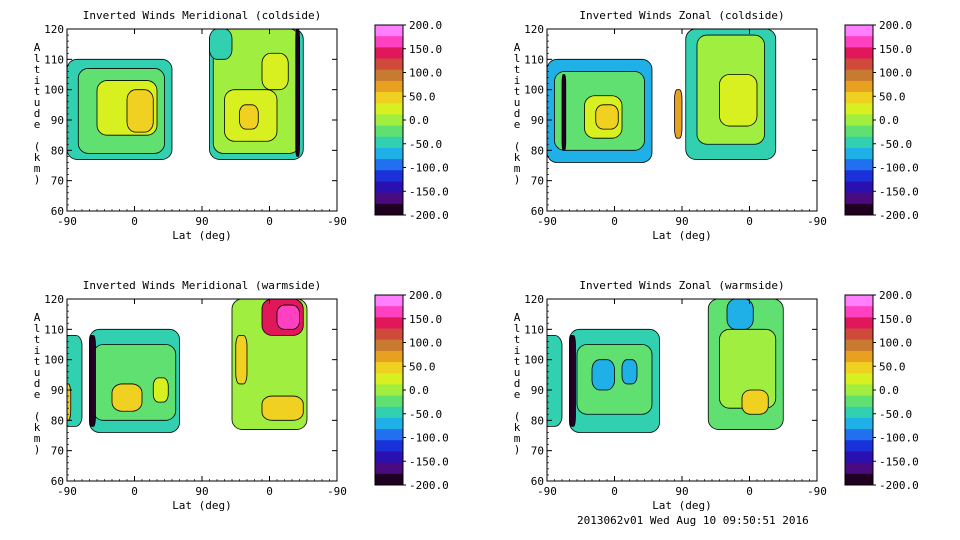 The image size is (960, 540). I want to click on y-tick-label: 100, so click(54, 90).